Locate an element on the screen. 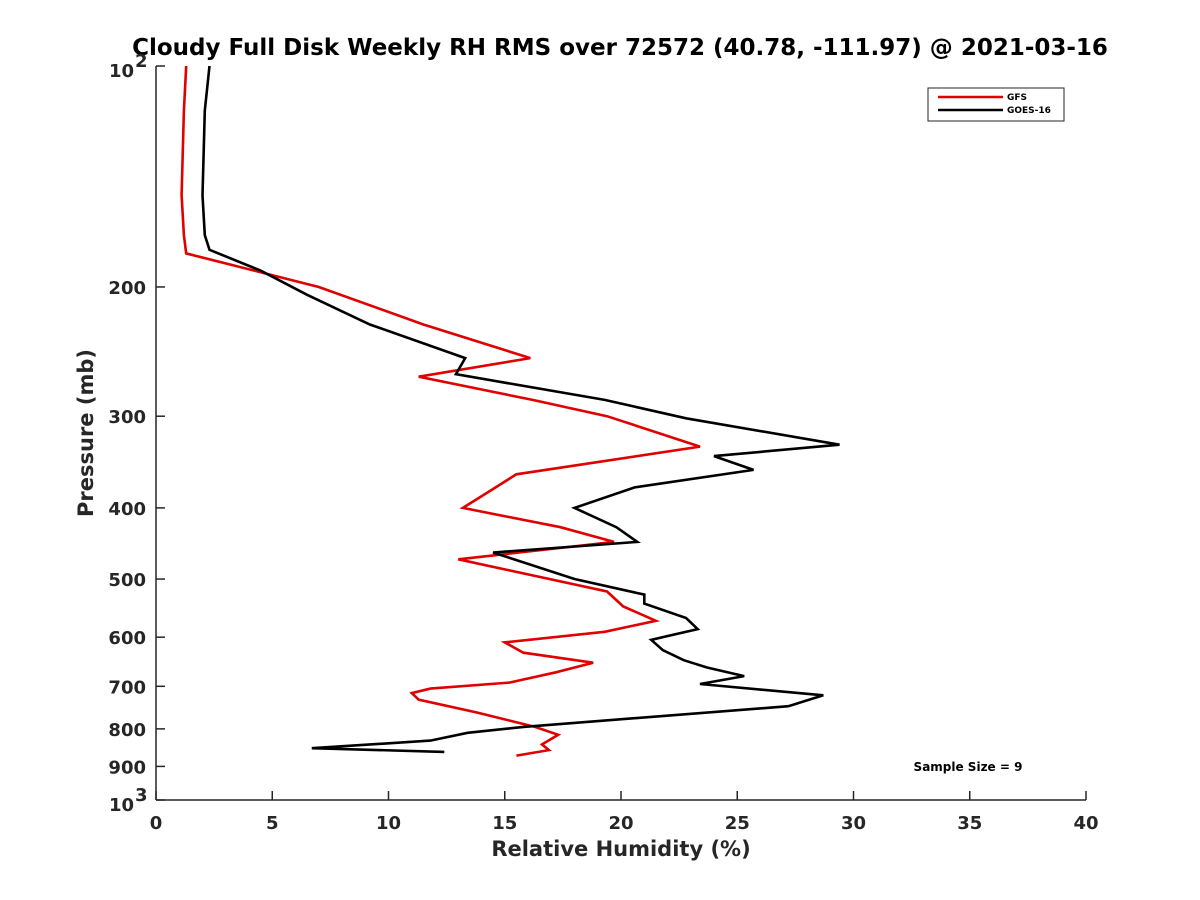  y-tick-exponent: 3 is located at coordinates (141, 795).